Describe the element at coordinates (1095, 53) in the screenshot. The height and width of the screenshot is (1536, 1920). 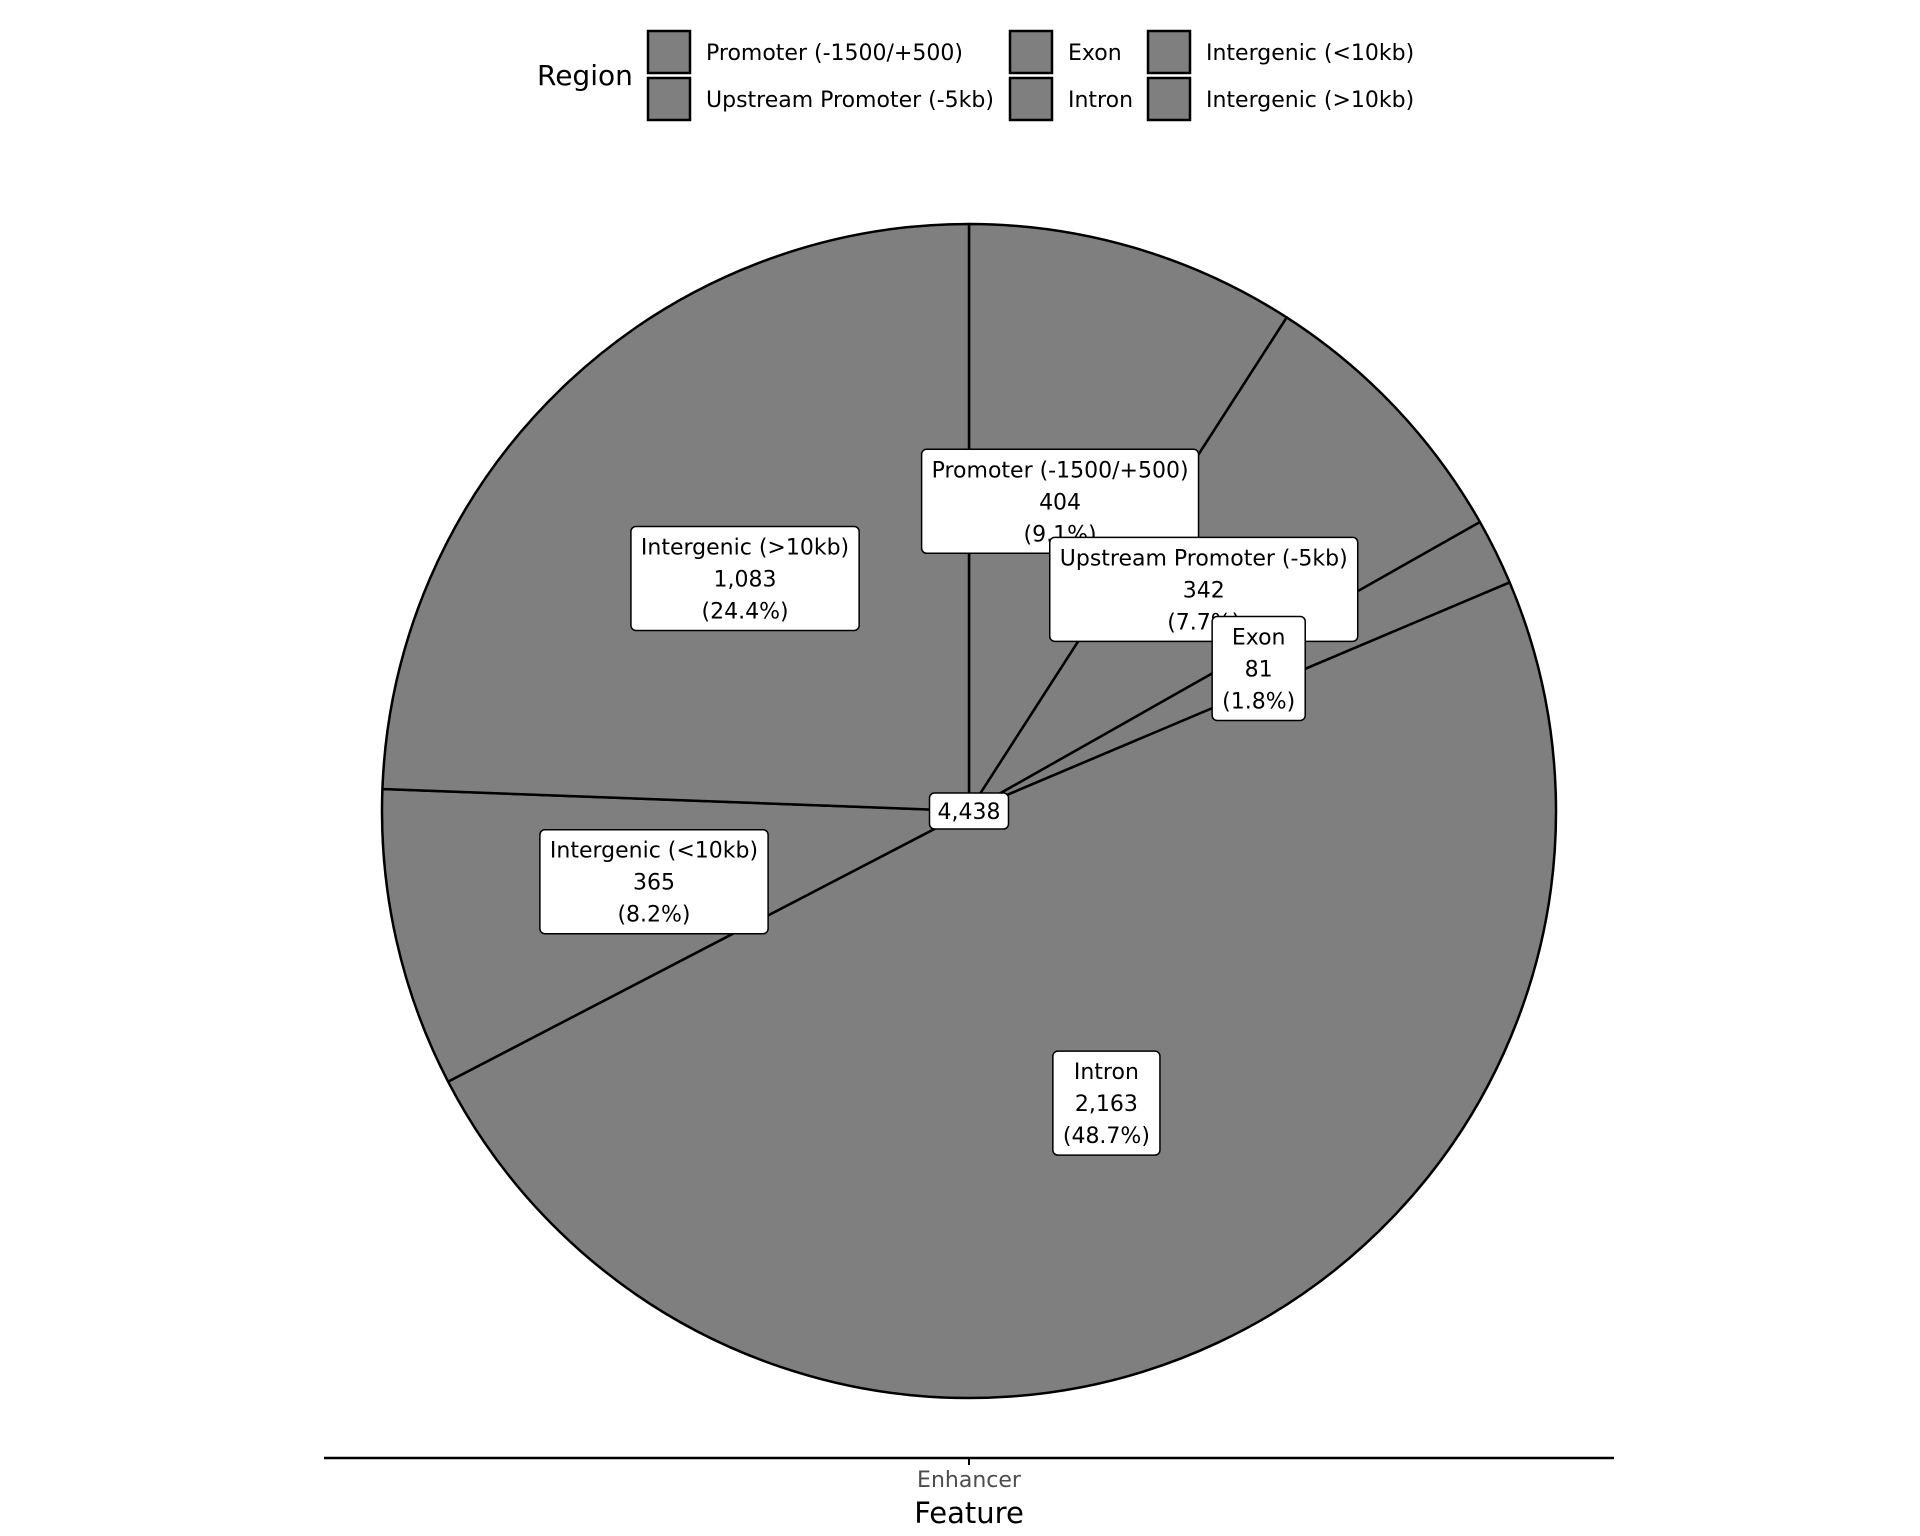
I see `legend-label-exon: Exon` at that location.